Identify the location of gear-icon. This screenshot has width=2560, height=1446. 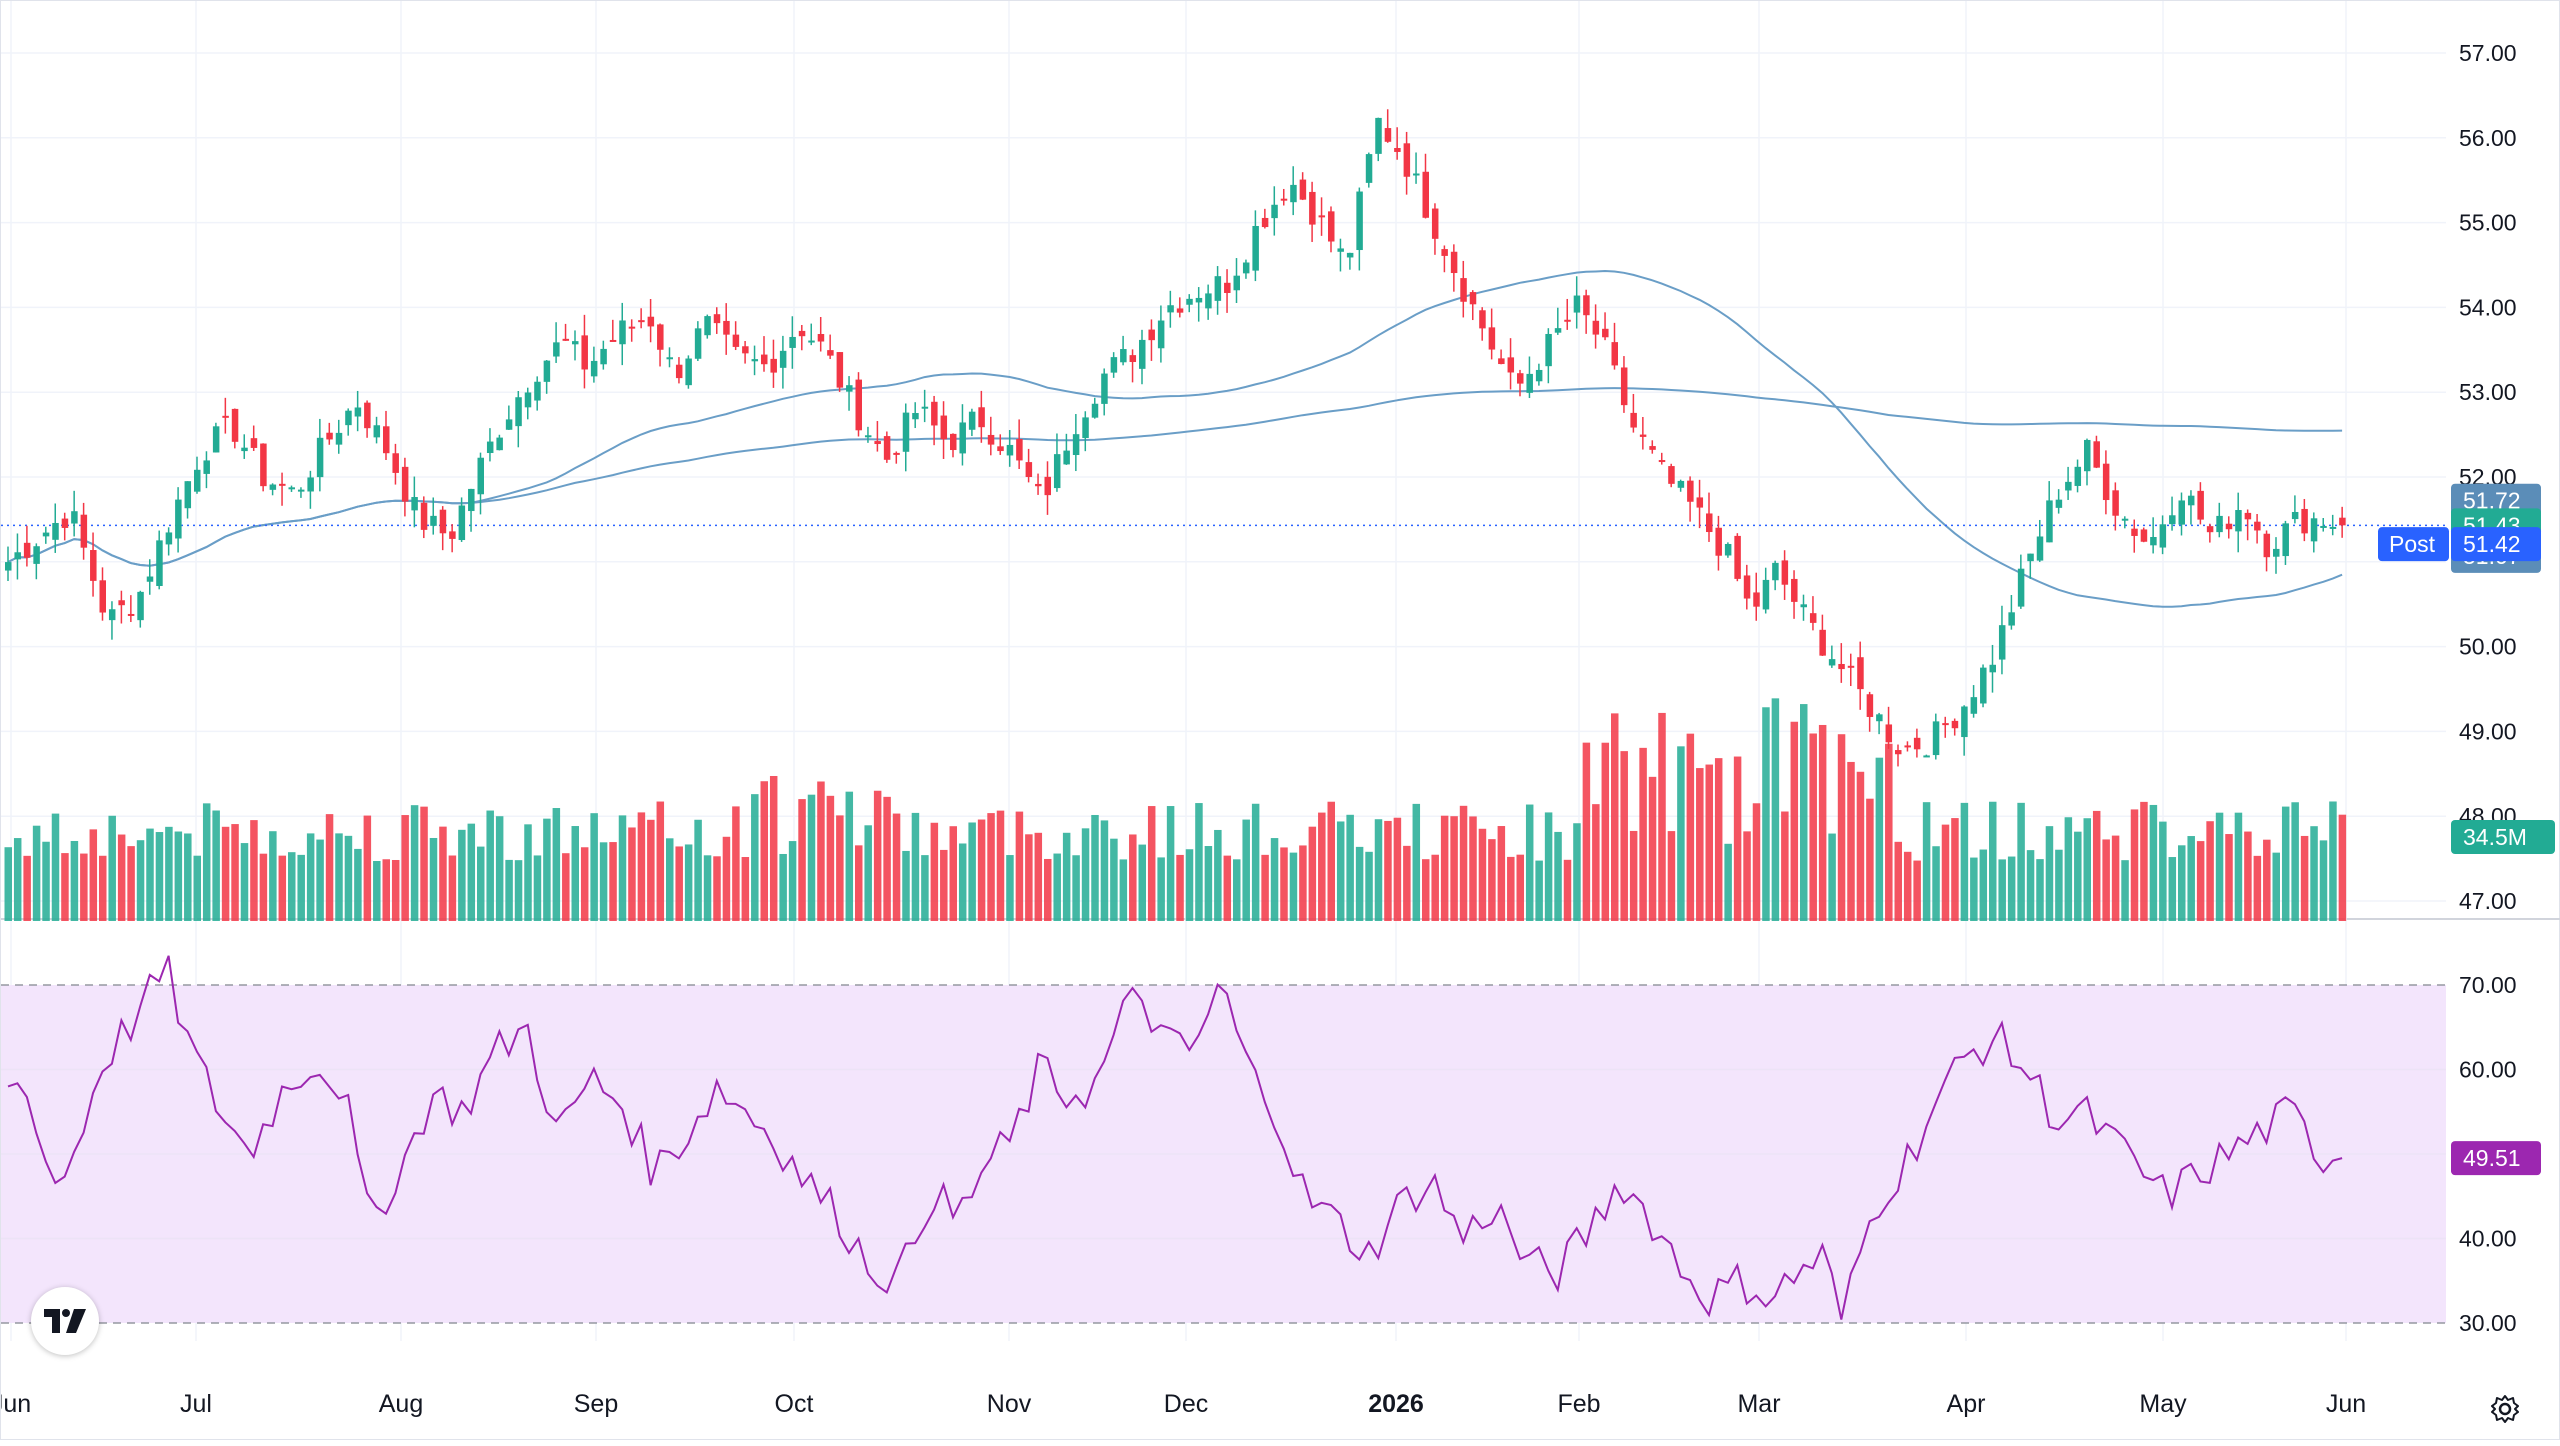
(2505, 1409).